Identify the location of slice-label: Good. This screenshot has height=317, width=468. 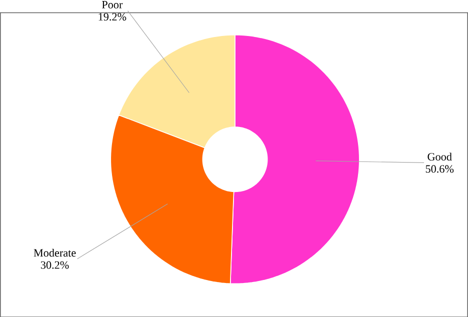
(440, 156).